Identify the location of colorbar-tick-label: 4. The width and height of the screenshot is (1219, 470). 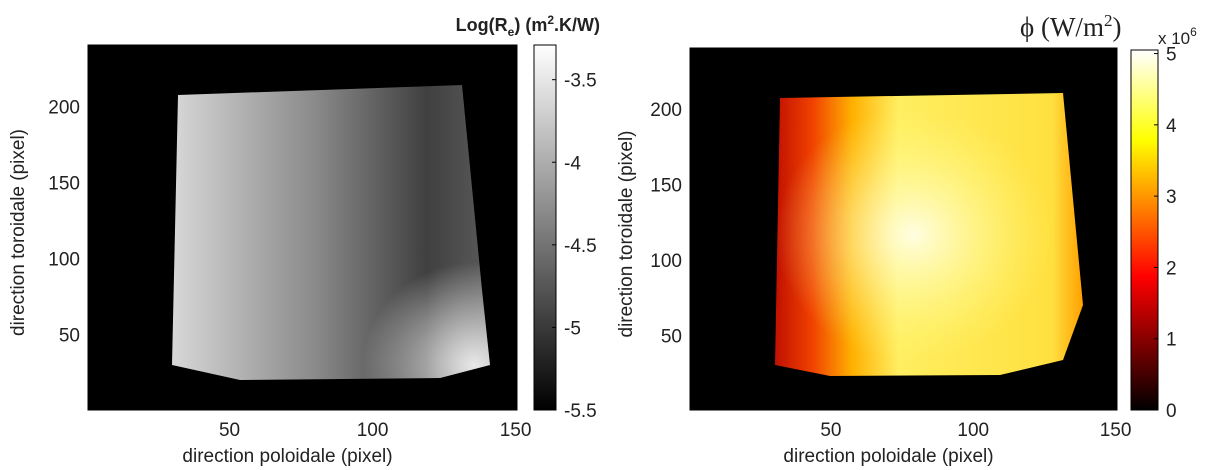
(1171, 126).